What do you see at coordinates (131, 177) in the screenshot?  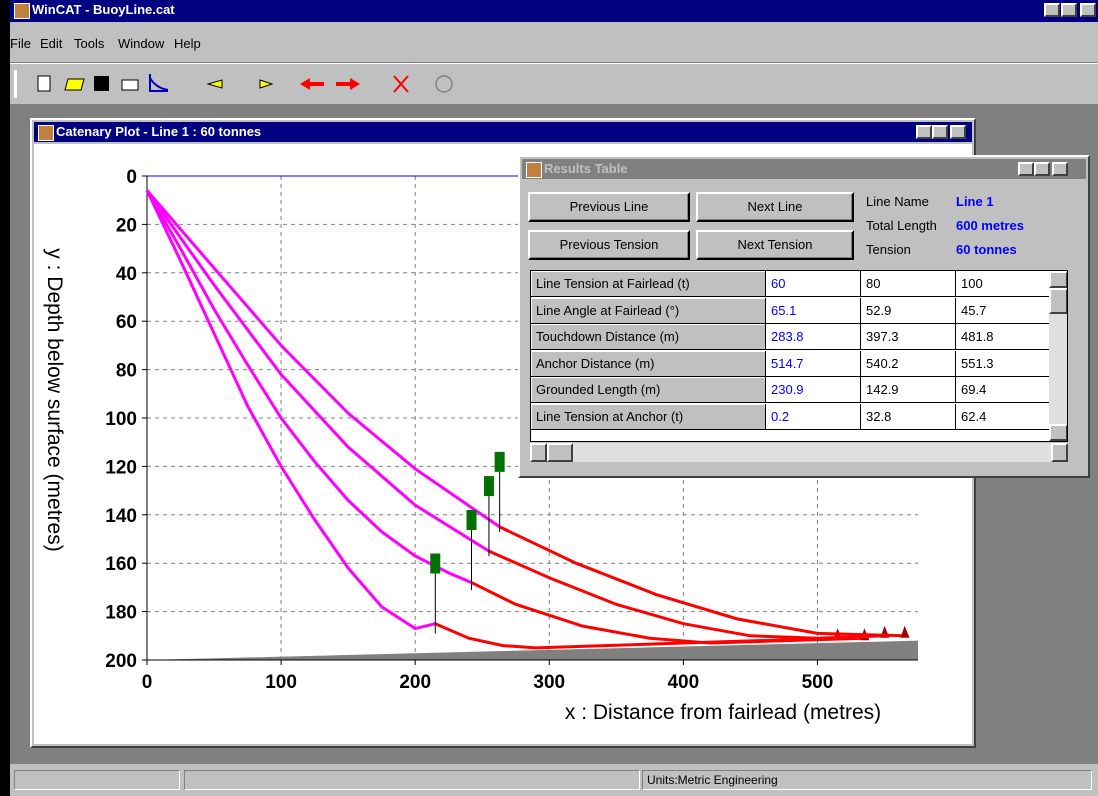 I see `y-tick-label: 0` at bounding box center [131, 177].